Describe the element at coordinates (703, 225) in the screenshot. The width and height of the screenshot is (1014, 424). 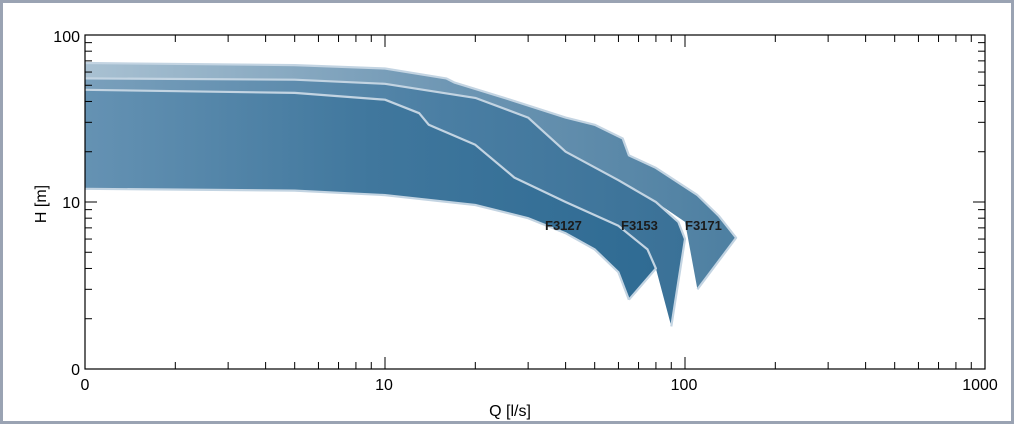
I see `series-label-f3171: F3171` at that location.